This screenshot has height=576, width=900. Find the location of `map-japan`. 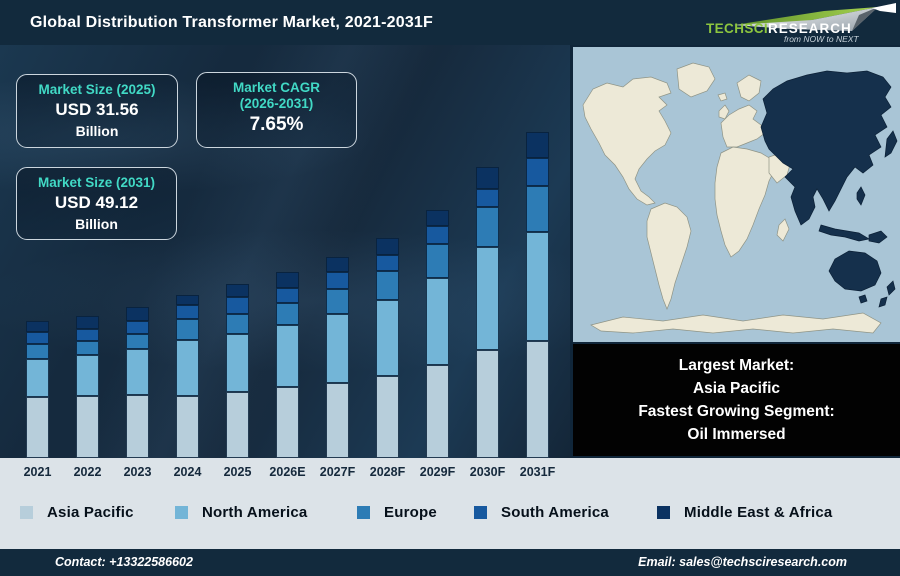

map-japan is located at coordinates (891, 144).